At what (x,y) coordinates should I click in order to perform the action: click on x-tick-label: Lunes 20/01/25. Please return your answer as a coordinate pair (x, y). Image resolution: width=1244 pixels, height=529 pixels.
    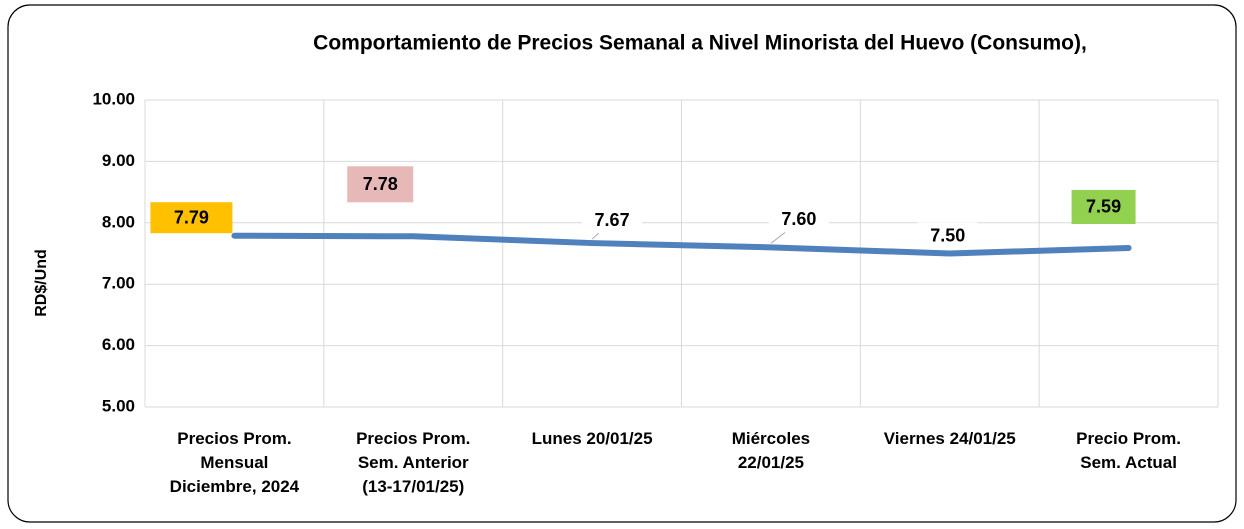
    Looking at the image, I should click on (592, 438).